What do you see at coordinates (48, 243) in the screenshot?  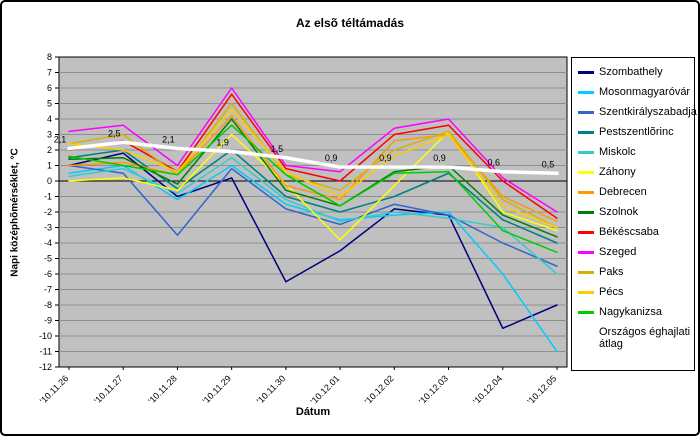 I see `y-tick-label: -4` at bounding box center [48, 243].